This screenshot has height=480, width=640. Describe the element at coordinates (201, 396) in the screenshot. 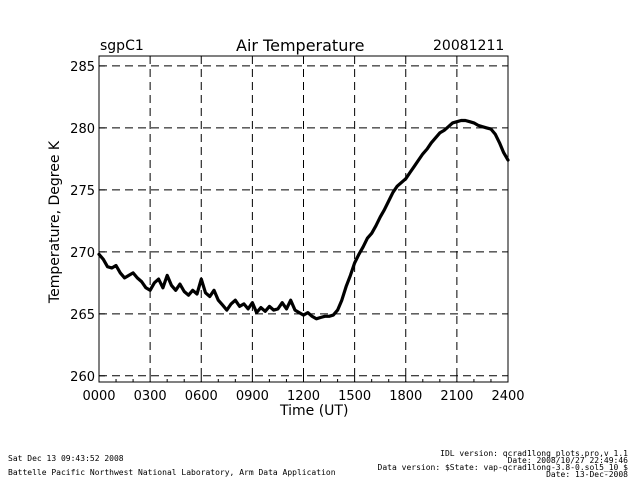

I see `x-tick-label: 0600` at that location.